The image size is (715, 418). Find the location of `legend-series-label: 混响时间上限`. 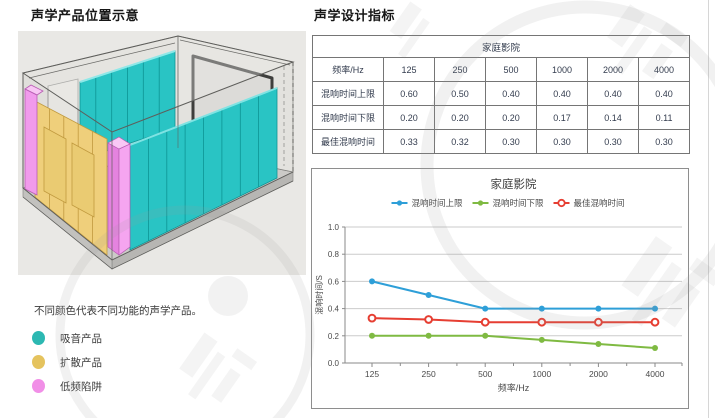

legend-series-label: 混响时间上限 is located at coordinates (438, 203).